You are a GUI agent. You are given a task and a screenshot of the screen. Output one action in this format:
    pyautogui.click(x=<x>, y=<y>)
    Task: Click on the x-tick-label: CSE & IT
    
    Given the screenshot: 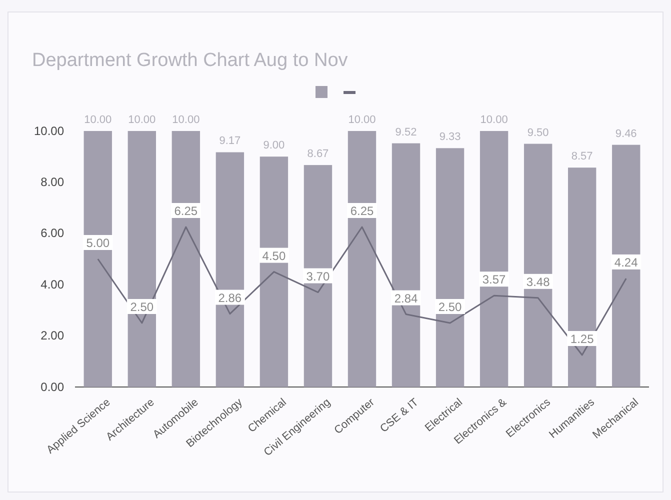 What is the action you would take?
    pyautogui.click(x=400, y=416)
    